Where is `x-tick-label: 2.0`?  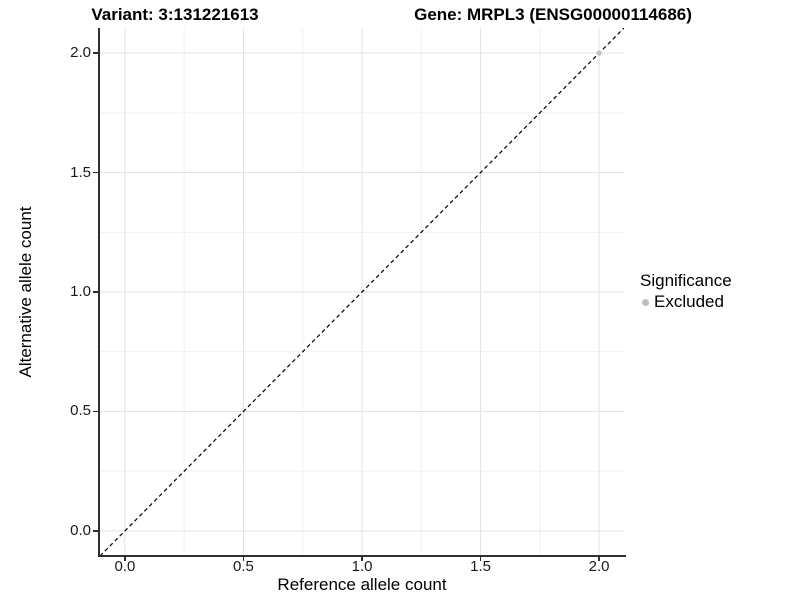
x-tick-label: 2.0 is located at coordinates (599, 566).